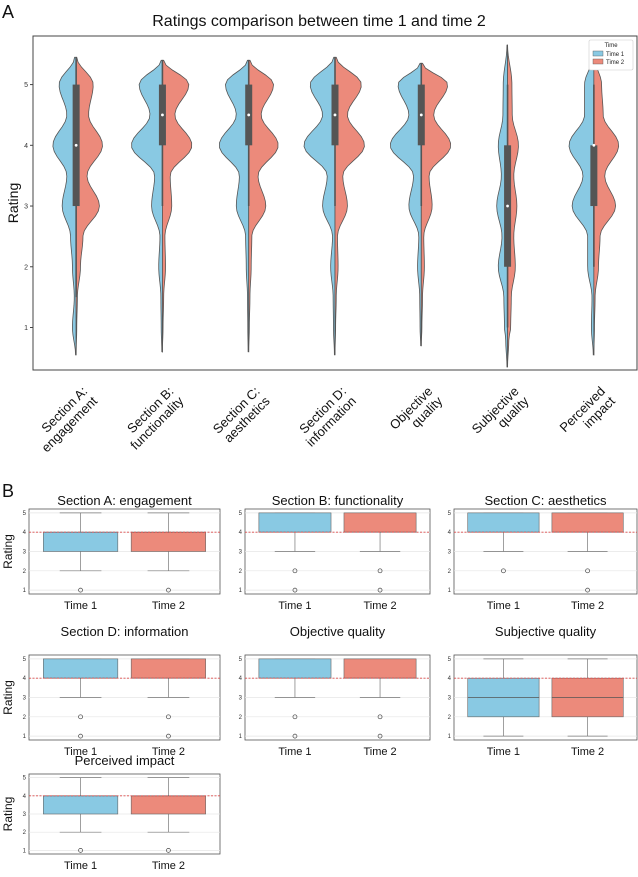  What do you see at coordinates (26, 267) in the screenshot?
I see `violin-y-tick-label: 2` at bounding box center [26, 267].